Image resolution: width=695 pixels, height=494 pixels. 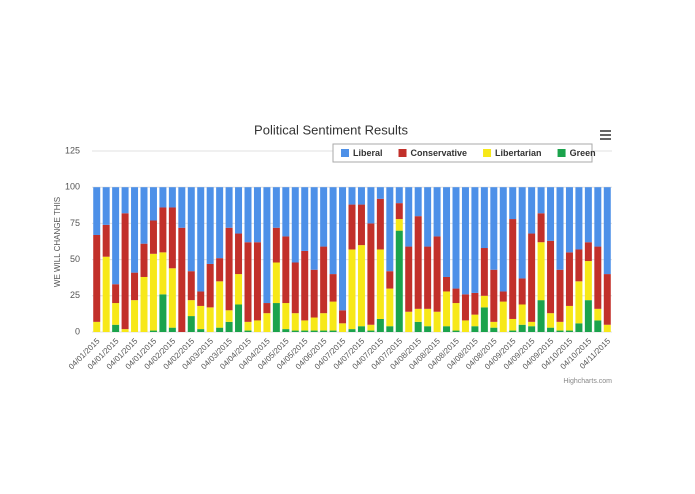 What do you see at coordinates (576, 153) in the screenshot?
I see `legend-item: Green` at bounding box center [576, 153].